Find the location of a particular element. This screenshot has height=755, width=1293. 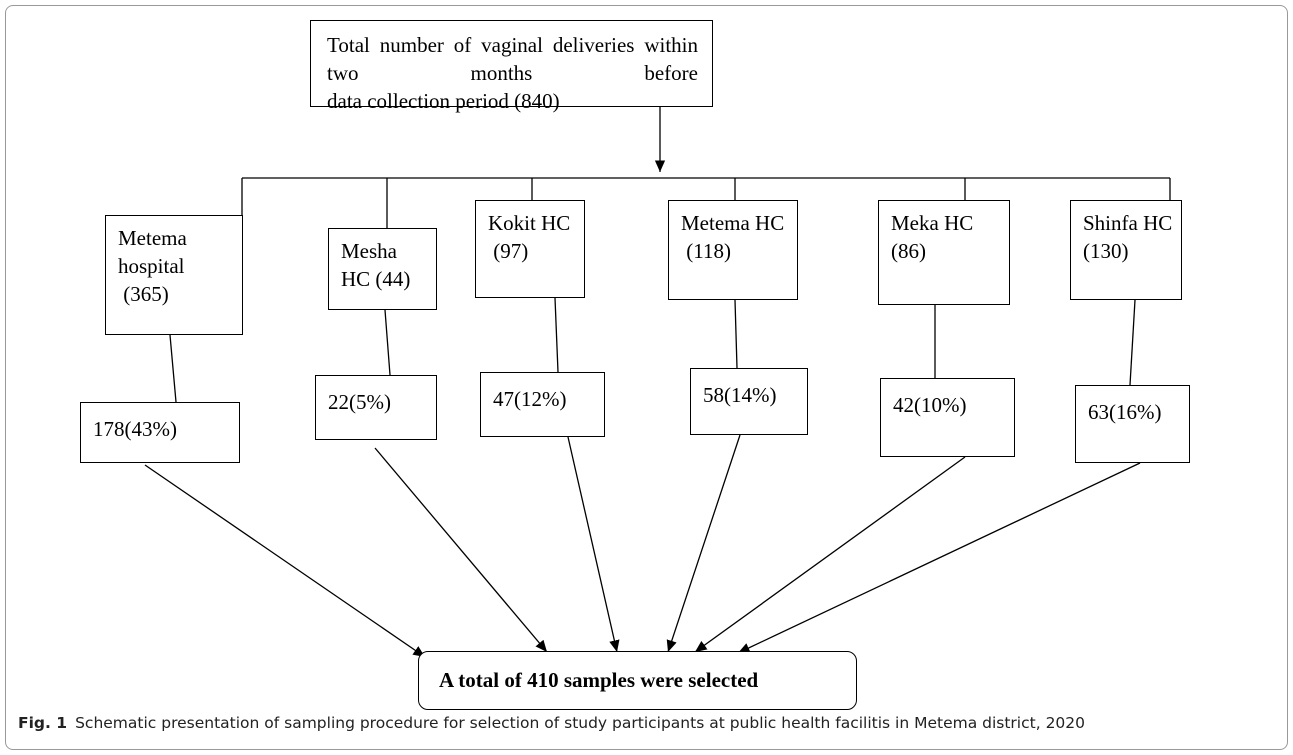

text: (118) is located at coordinates (706, 251).